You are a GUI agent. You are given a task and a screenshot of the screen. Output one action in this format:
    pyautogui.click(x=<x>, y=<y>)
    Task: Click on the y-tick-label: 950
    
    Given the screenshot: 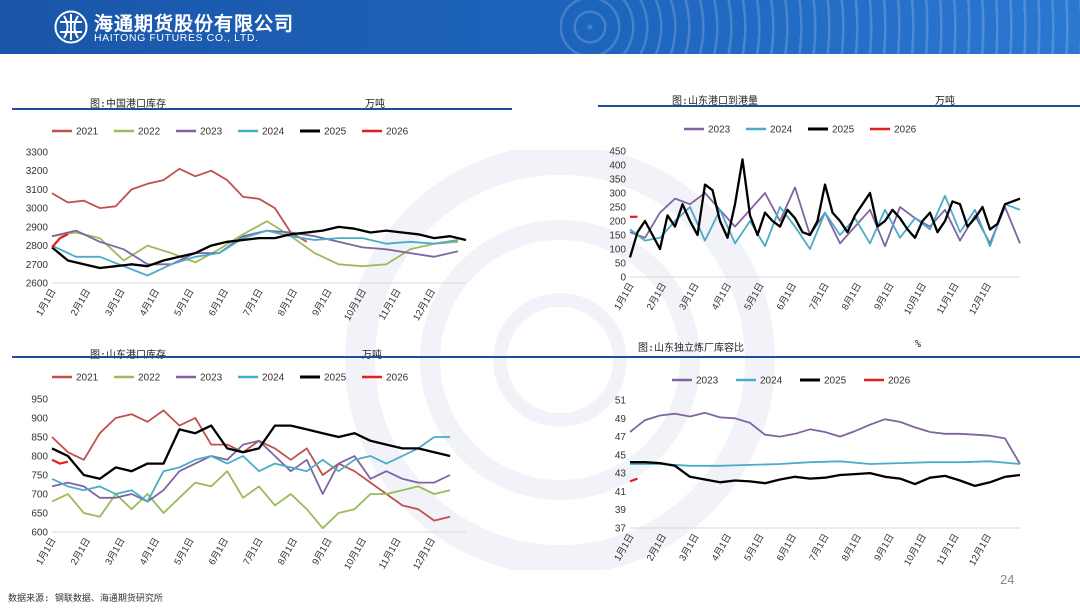 What is the action you would take?
    pyautogui.click(x=39, y=400)
    